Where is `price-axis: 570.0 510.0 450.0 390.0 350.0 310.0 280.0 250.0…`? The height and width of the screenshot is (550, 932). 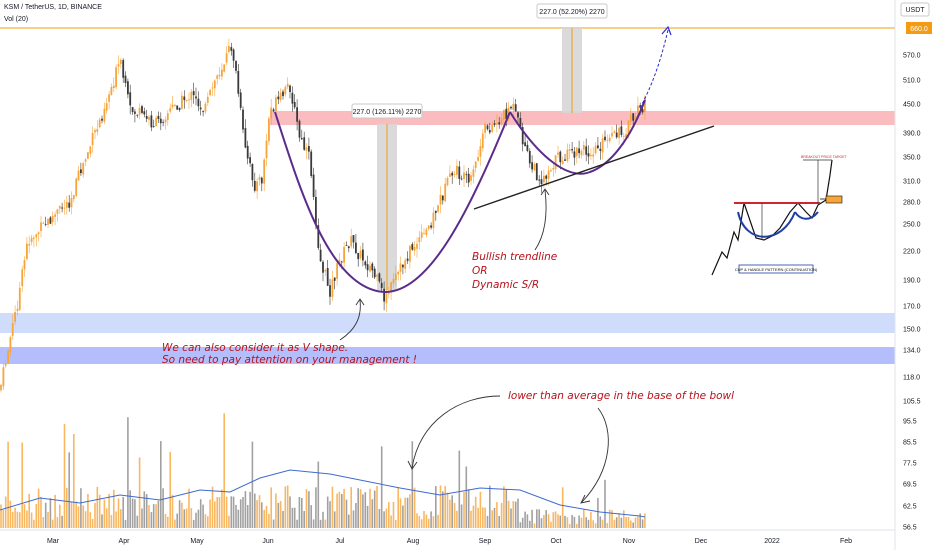 price-axis: 570.0 510.0 450.0 390.0 350.0 310.0 280.0 250.0… is located at coordinates (912, 292).